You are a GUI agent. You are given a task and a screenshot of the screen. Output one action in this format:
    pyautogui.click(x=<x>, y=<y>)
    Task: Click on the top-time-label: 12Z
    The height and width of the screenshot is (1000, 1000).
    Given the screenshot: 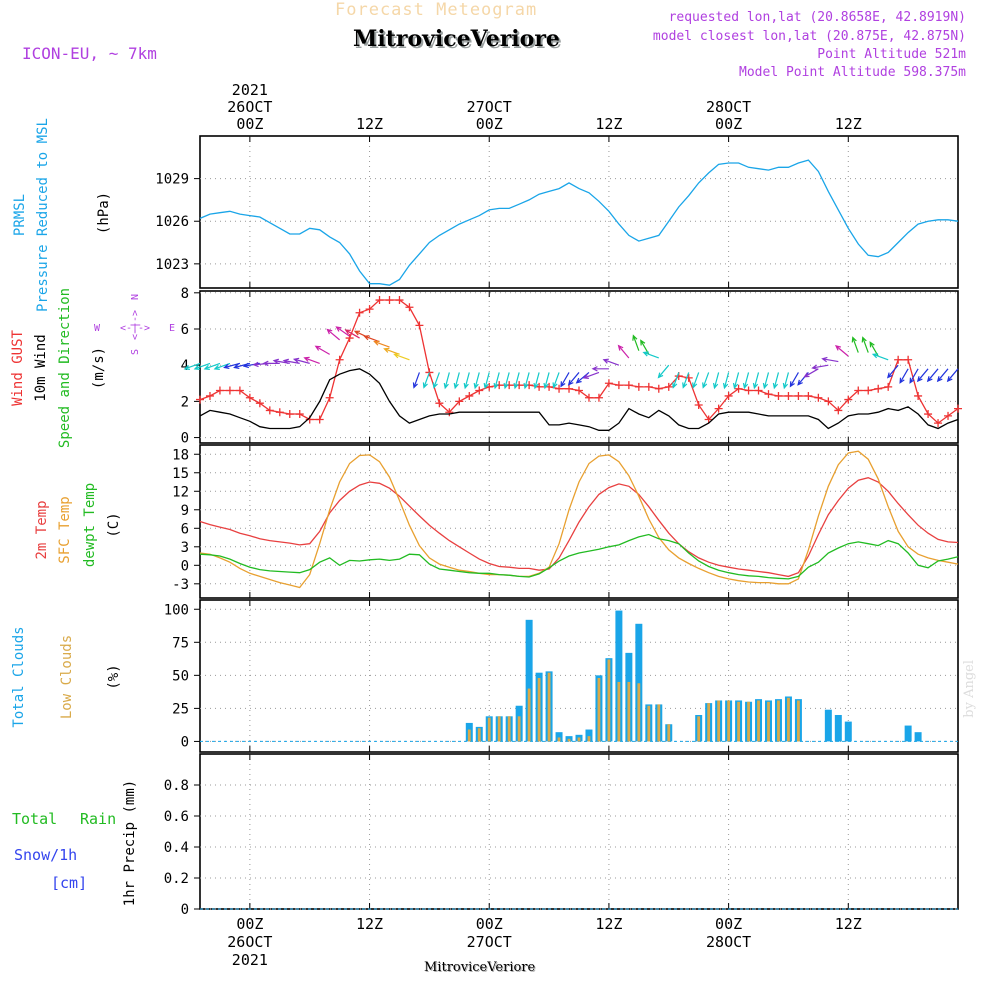 What is the action you would take?
    pyautogui.click(x=608, y=124)
    